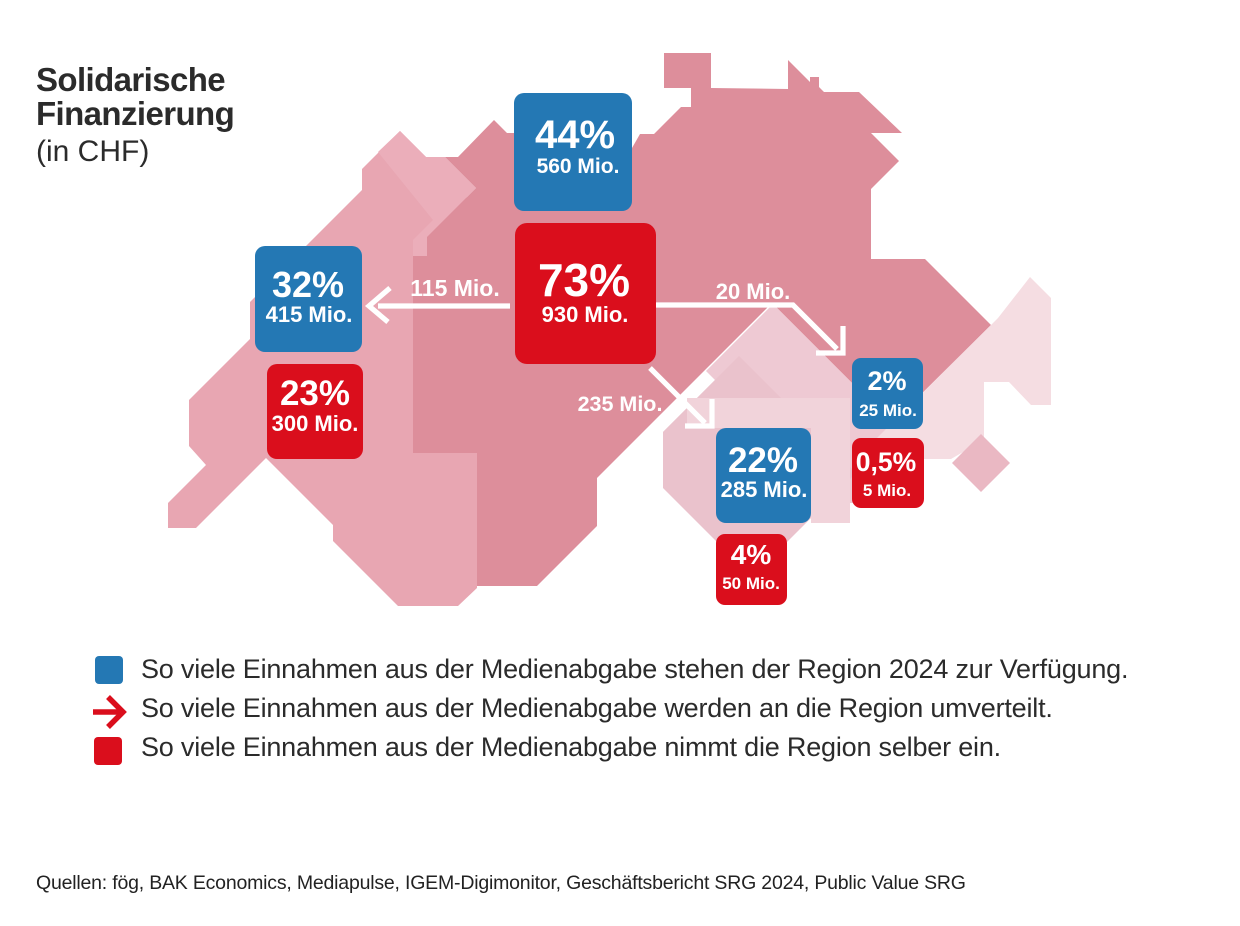  What do you see at coordinates (751, 554) in the screenshot?
I see `svg-text: 4%` at bounding box center [751, 554].